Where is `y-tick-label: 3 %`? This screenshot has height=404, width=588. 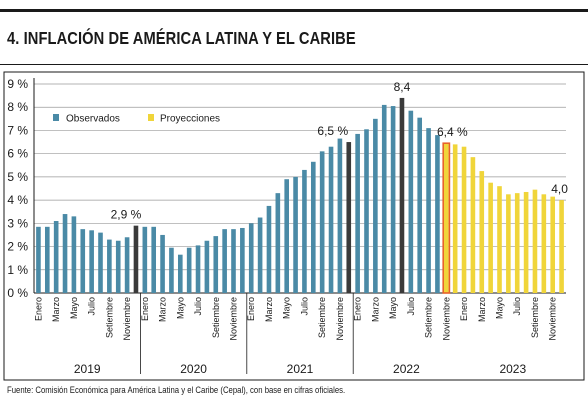
y-tick-label: 3 % is located at coordinates (17, 223).